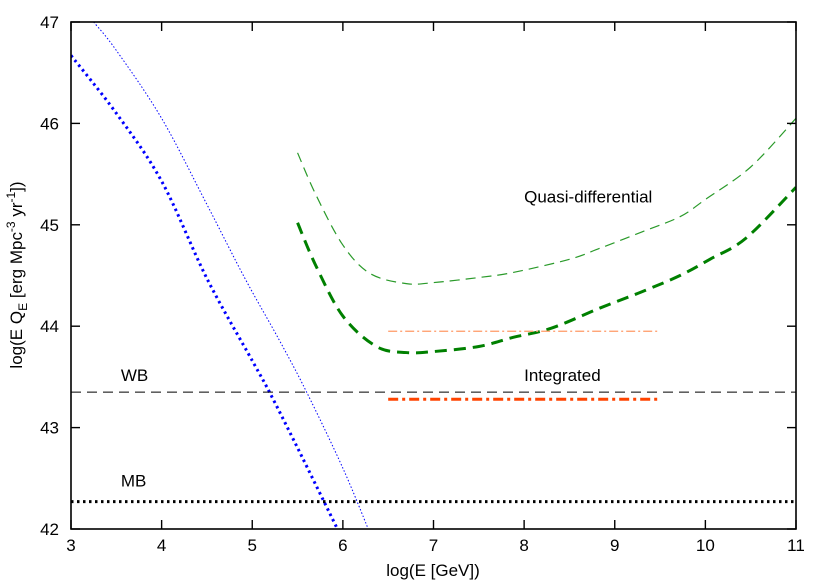 This screenshot has width=830, height=580. Describe the element at coordinates (433, 570) in the screenshot. I see `x-axis-title: log(E [GeV])` at that location.